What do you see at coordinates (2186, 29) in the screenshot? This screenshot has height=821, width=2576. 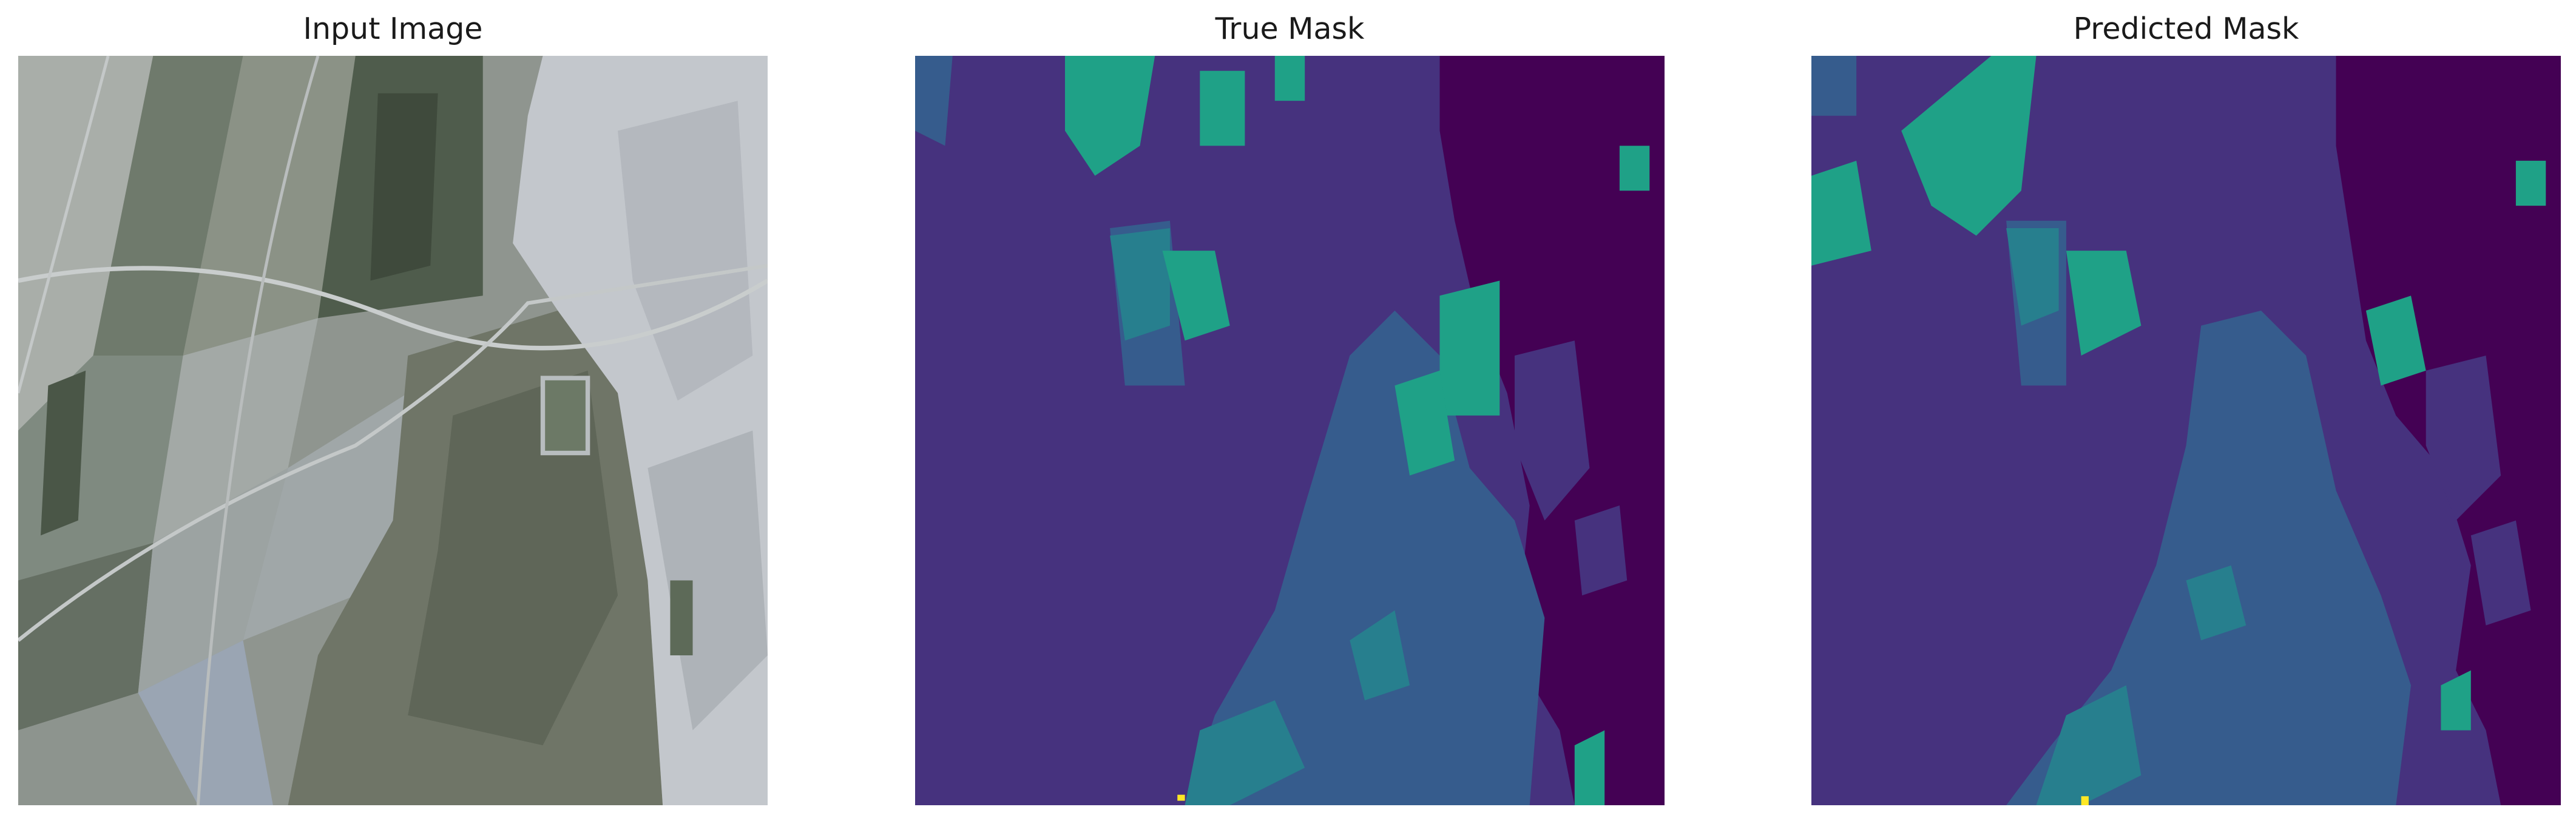 I see `panel-title-predicted-mask: Predicted Mask` at bounding box center [2186, 29].